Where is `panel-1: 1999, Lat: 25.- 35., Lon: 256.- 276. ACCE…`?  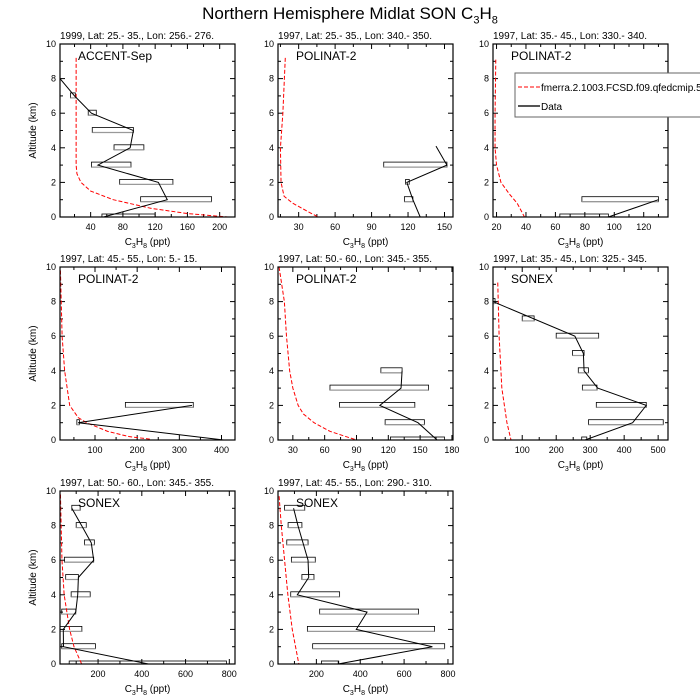 panel-1: 1999, Lat: 25.- 35., Lon: 256.- 276. ACCE… is located at coordinates (132, 140).